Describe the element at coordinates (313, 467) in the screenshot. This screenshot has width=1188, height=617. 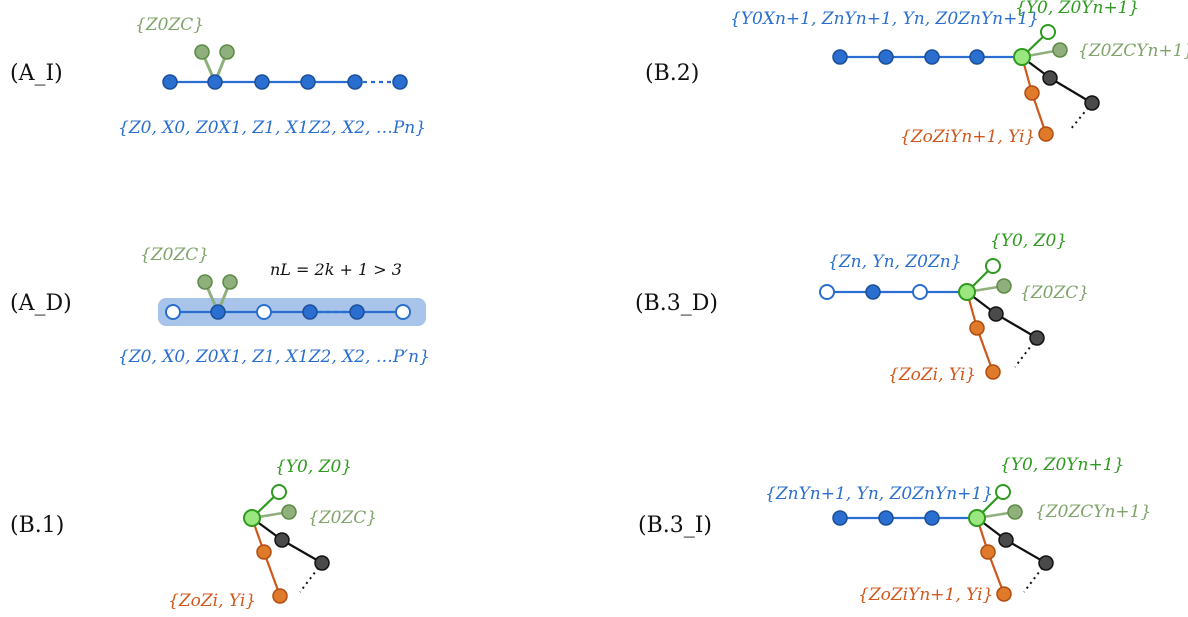
I see `green-set-b-1: {Y0, Z0}` at that location.